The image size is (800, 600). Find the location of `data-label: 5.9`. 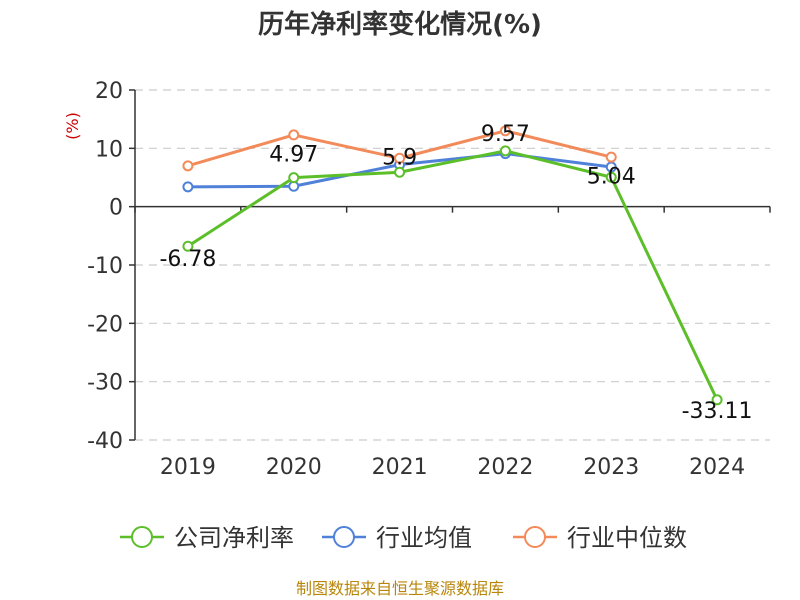

data-label: 5.9 is located at coordinates (399, 157).